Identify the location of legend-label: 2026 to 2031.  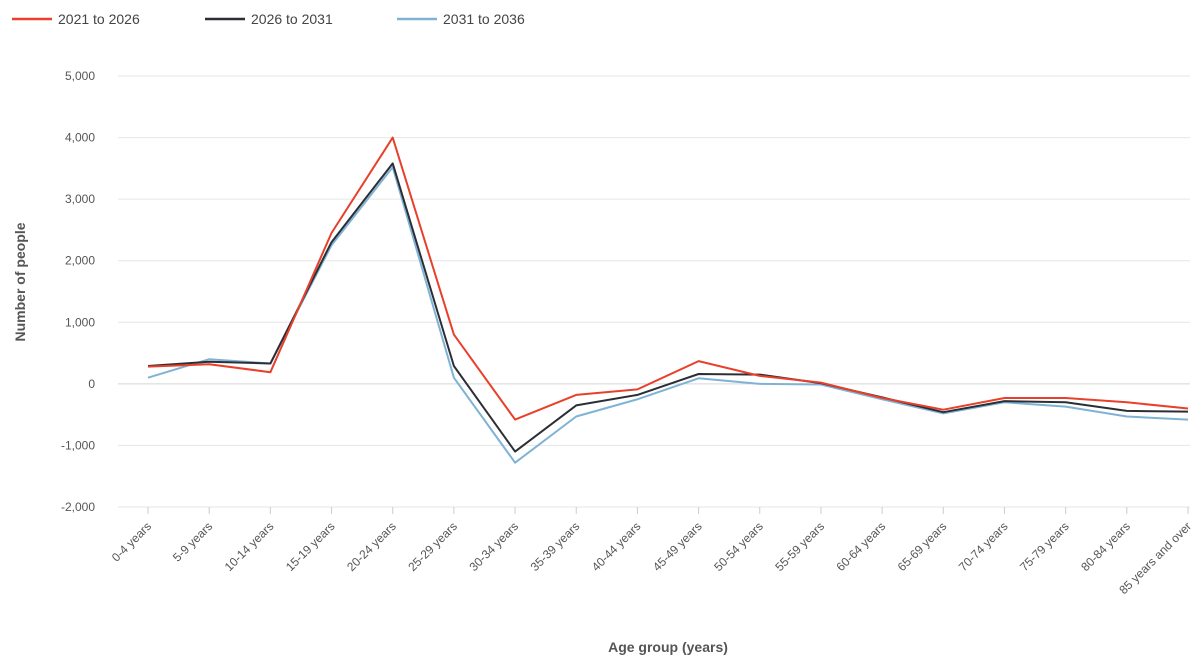
(292, 19).